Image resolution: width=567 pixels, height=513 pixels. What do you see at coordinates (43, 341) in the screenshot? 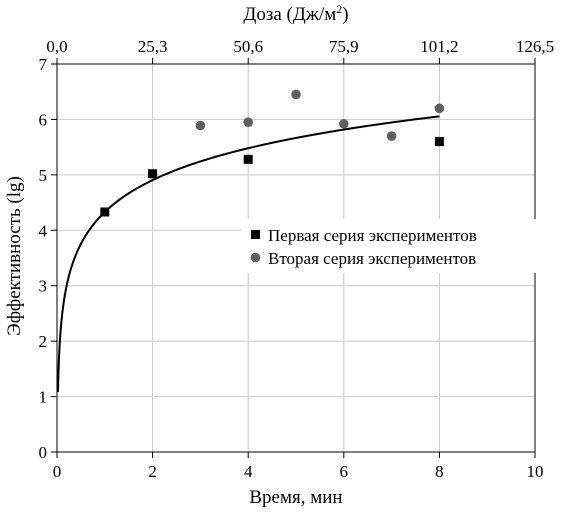
I see `y-tick-label: 2` at bounding box center [43, 341].